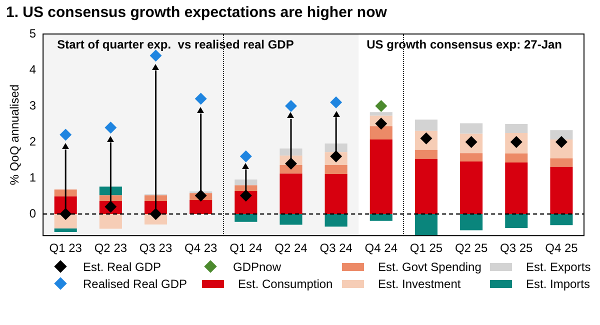  What do you see at coordinates (32, 33) in the screenshot?
I see `y-tick-label: 5` at bounding box center [32, 33].